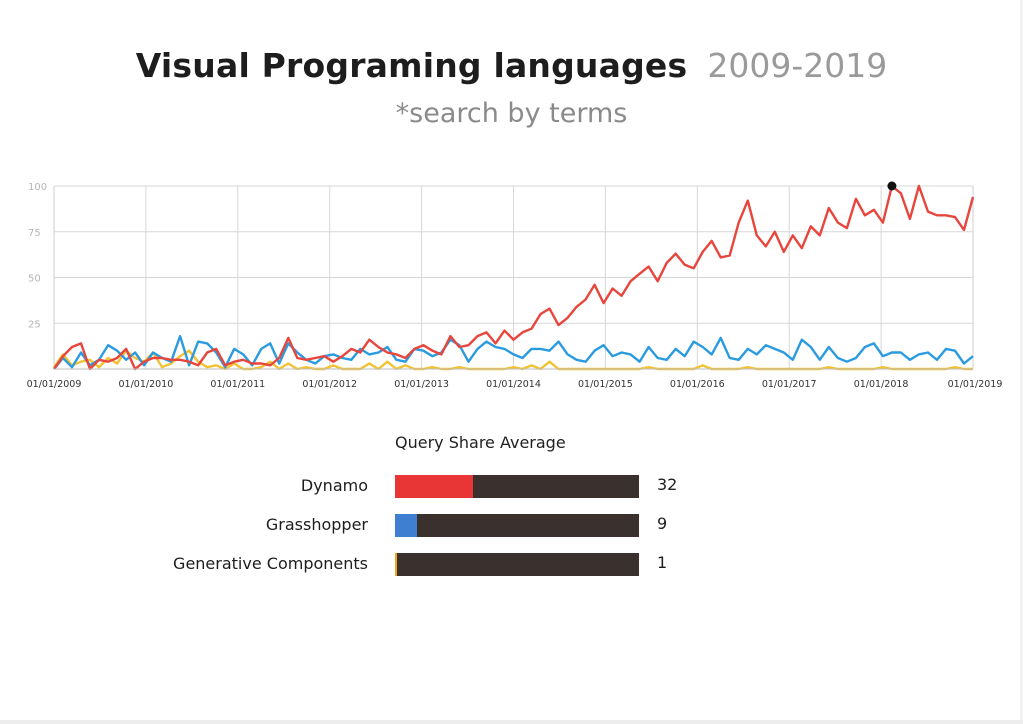 The height and width of the screenshot is (724, 1023). Describe the element at coordinates (662, 562) in the screenshot. I see `share-value-generative-components: 1` at that location.